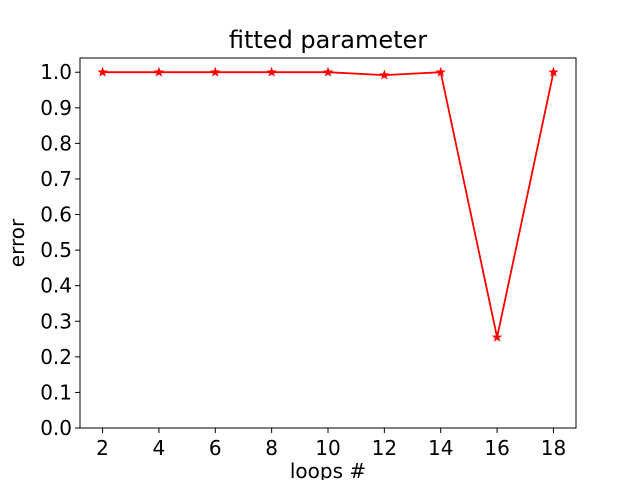 This screenshot has width=640, height=480. What do you see at coordinates (328, 469) in the screenshot?
I see `x-axis-label: loops #` at bounding box center [328, 469].